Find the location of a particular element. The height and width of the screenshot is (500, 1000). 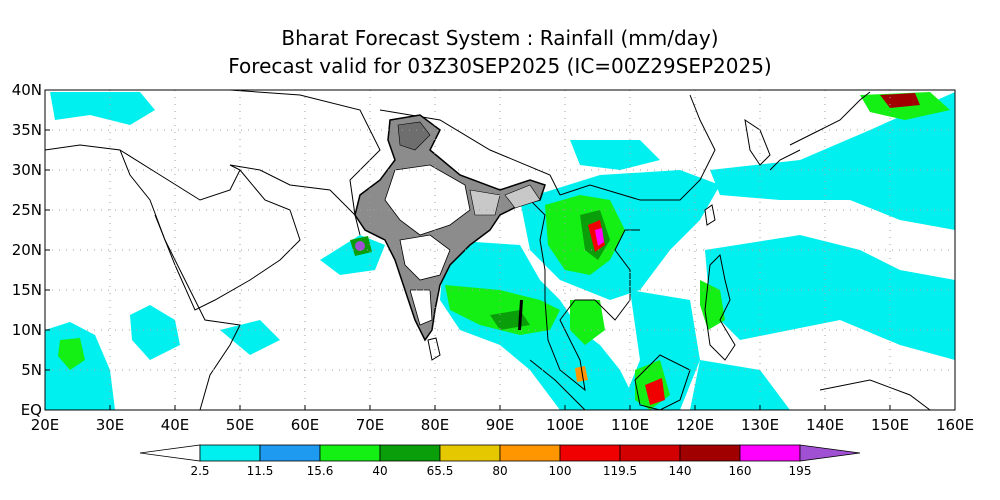

colorbar-label: 2.5 is located at coordinates (199, 471).